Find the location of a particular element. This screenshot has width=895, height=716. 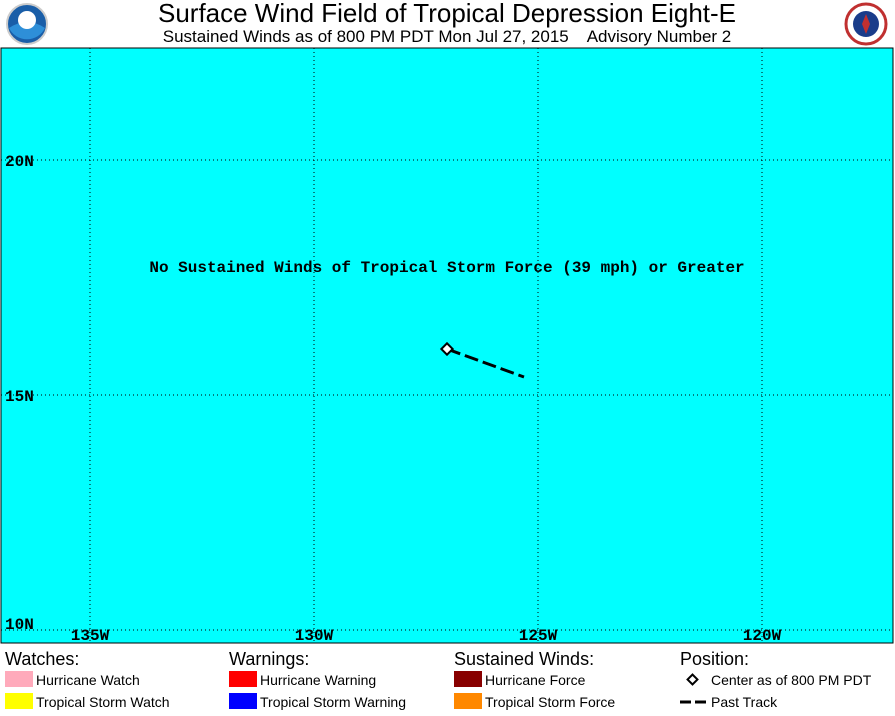

legend-item: Hurricane Force is located at coordinates (535, 680).